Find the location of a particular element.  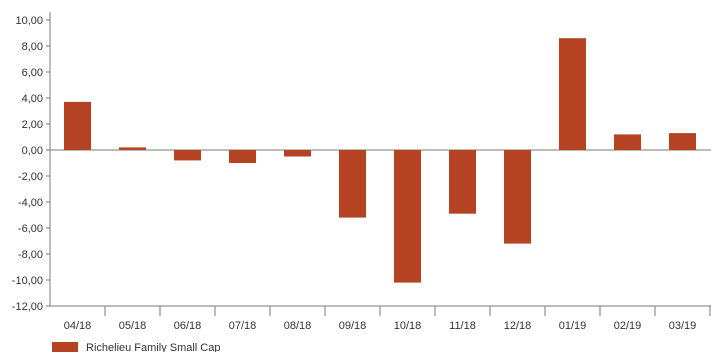

x-tick-label: 12/18 is located at coordinates (518, 326).